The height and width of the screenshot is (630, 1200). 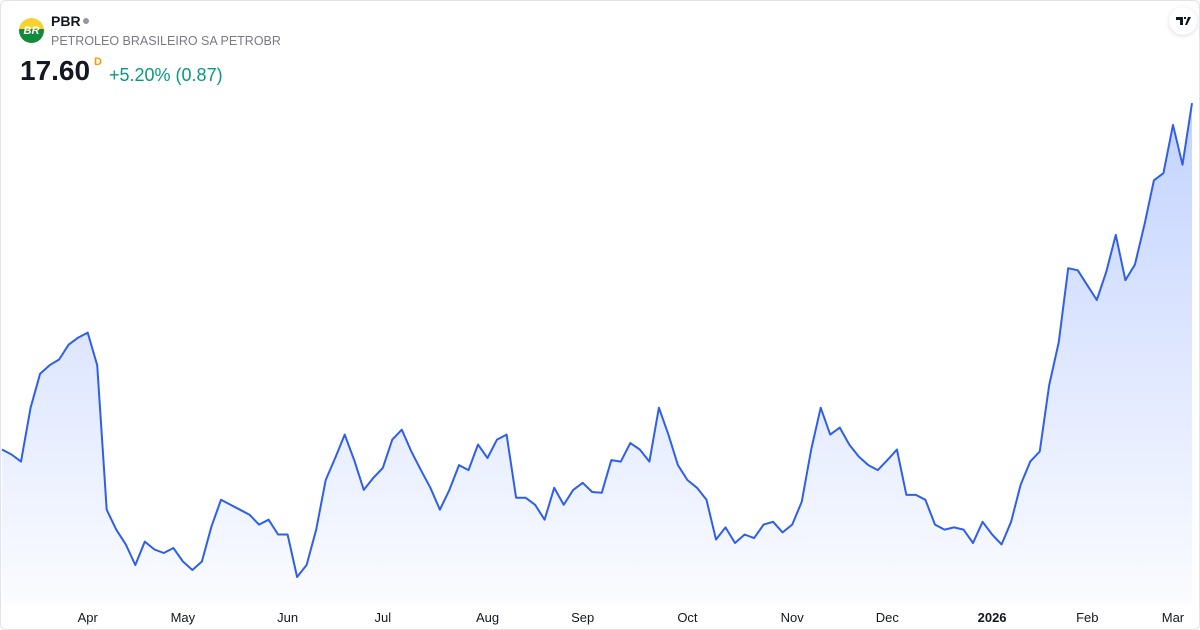 I want to click on x-tick-label: Dec, so click(x=888, y=617).